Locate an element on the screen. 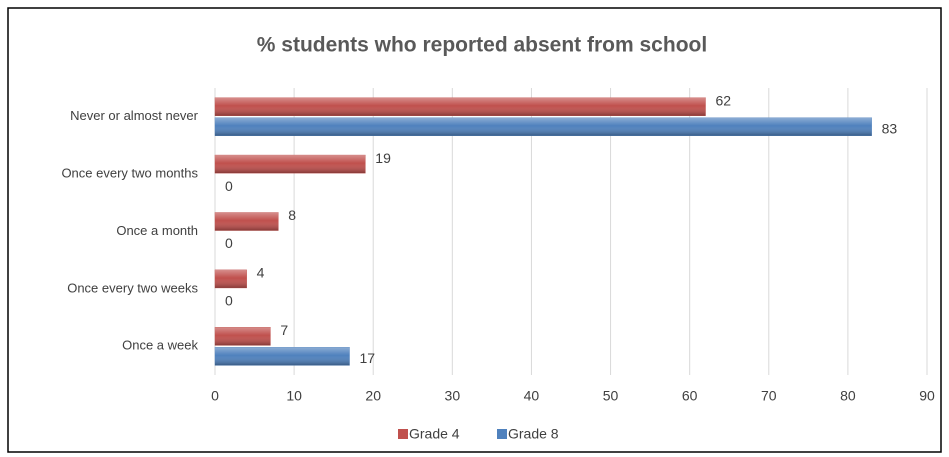 This screenshot has height=457, width=949. x-tick-label: 0 is located at coordinates (215, 396).